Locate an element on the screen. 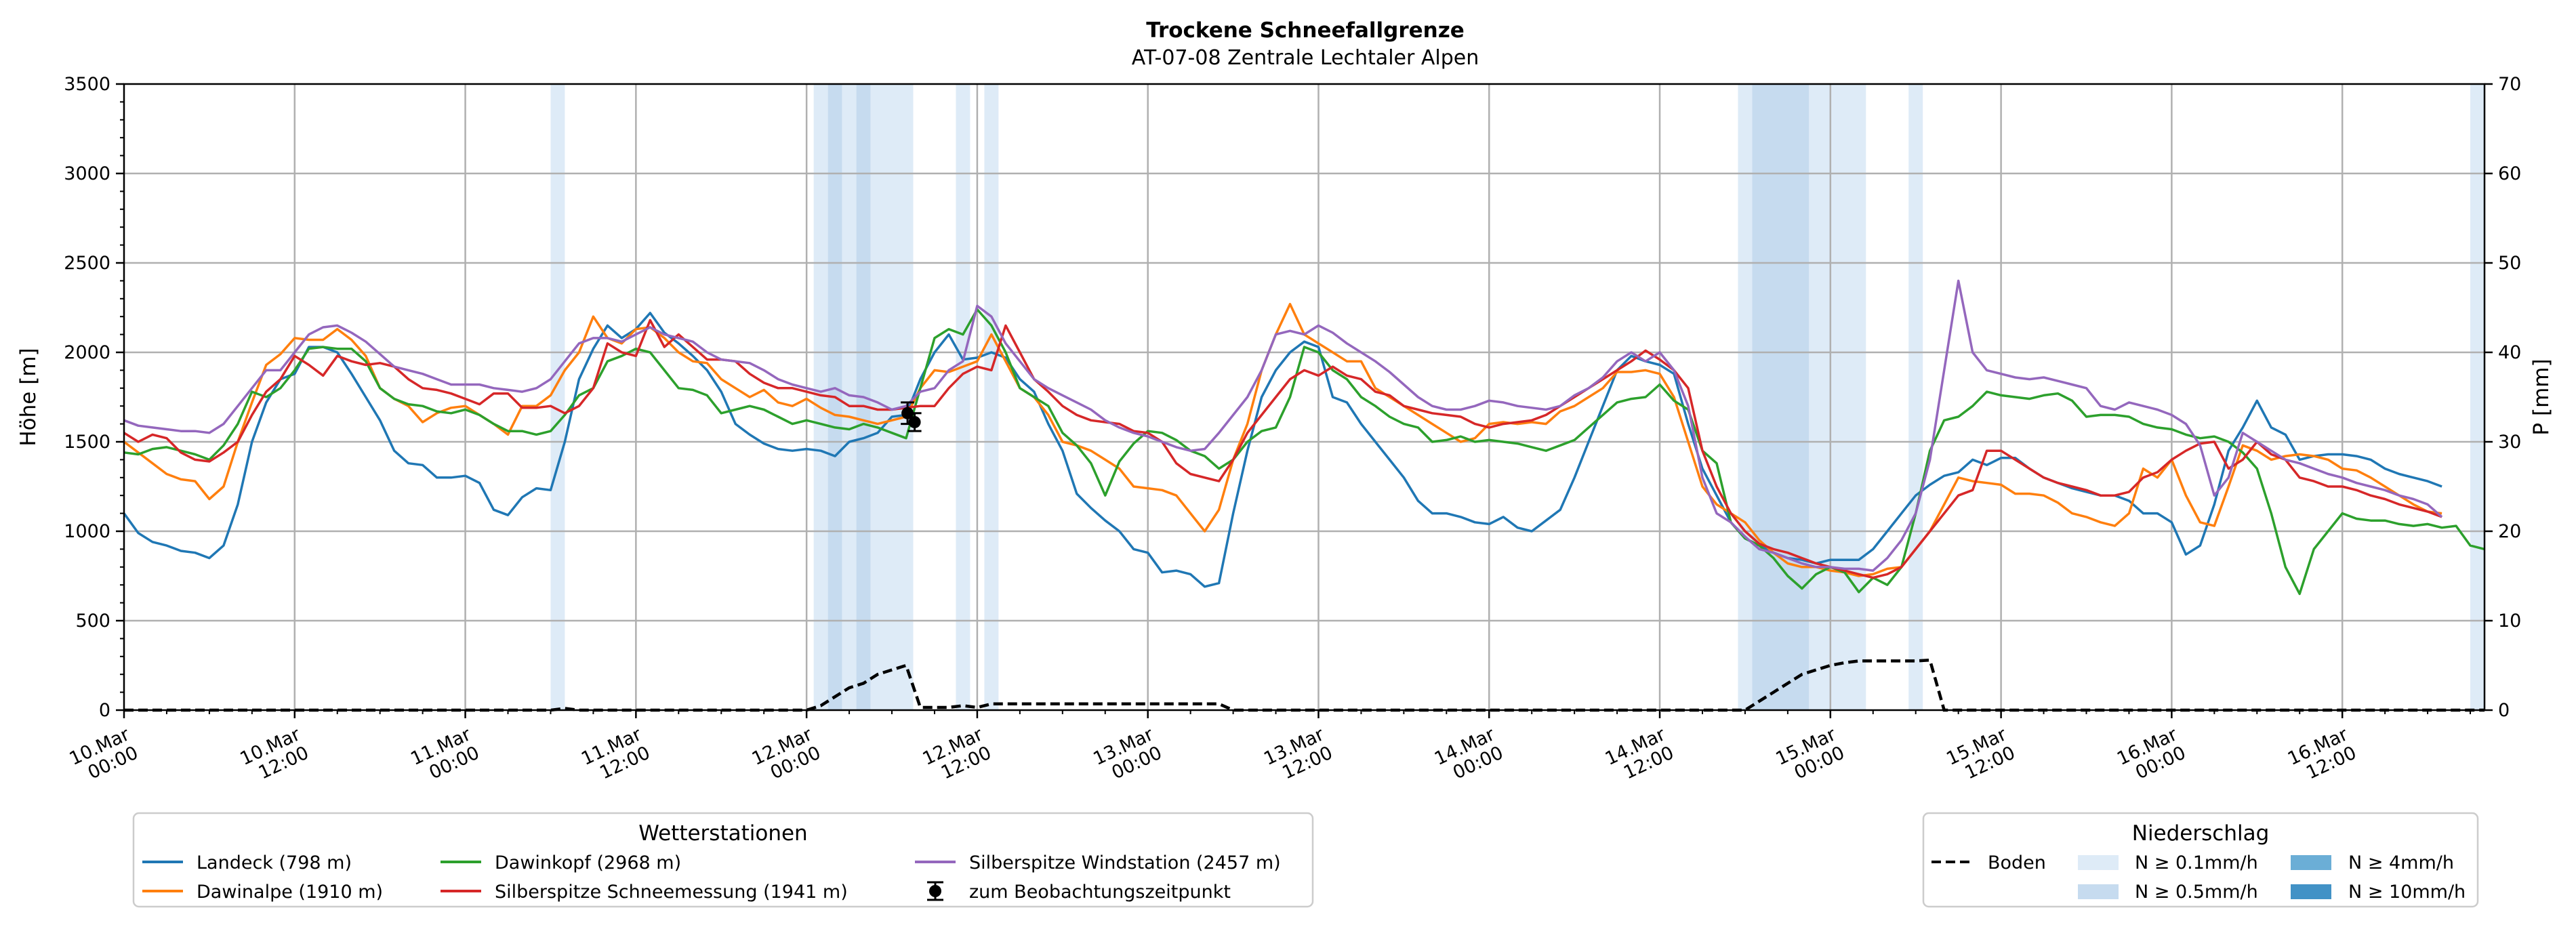  legend-label-wind: Silberspitze Windstation (2457 m) is located at coordinates (1125, 862).